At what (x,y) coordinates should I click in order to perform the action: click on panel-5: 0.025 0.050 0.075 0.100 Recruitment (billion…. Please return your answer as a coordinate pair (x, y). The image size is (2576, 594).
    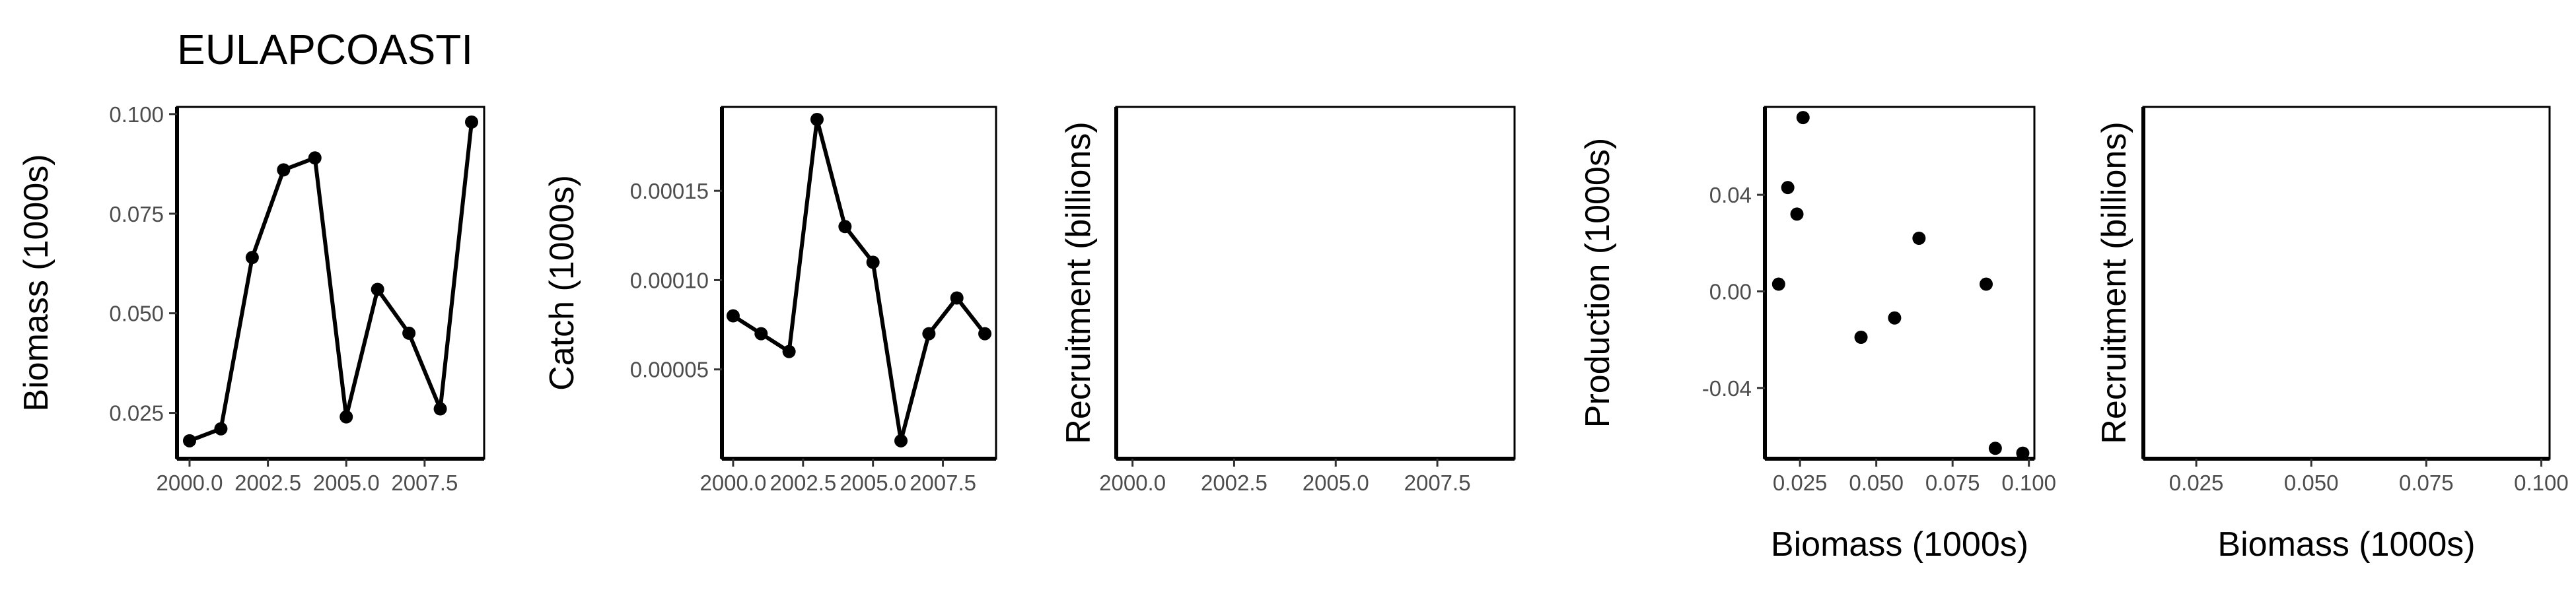
    Looking at the image, I should click on (2332, 335).